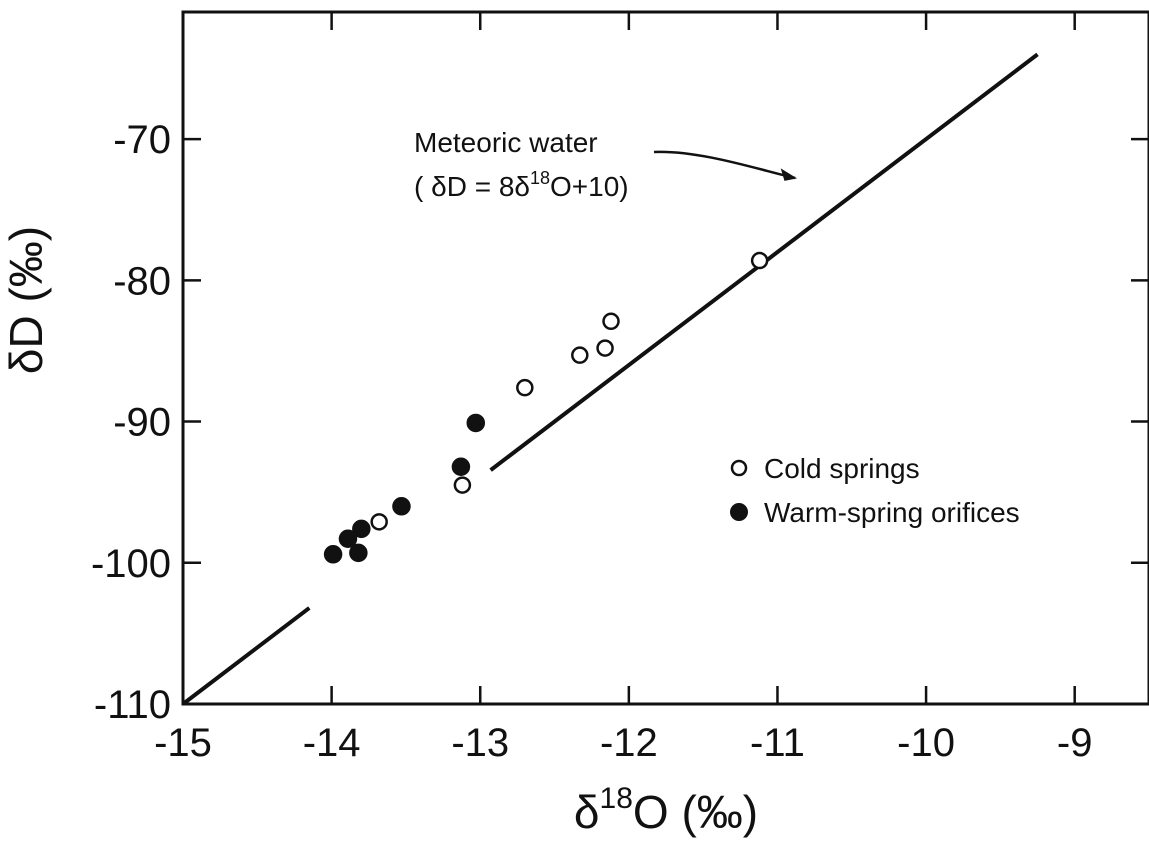  What do you see at coordinates (695, 812) in the screenshot?
I see `x-axis-label-rest: O (‰)` at bounding box center [695, 812].